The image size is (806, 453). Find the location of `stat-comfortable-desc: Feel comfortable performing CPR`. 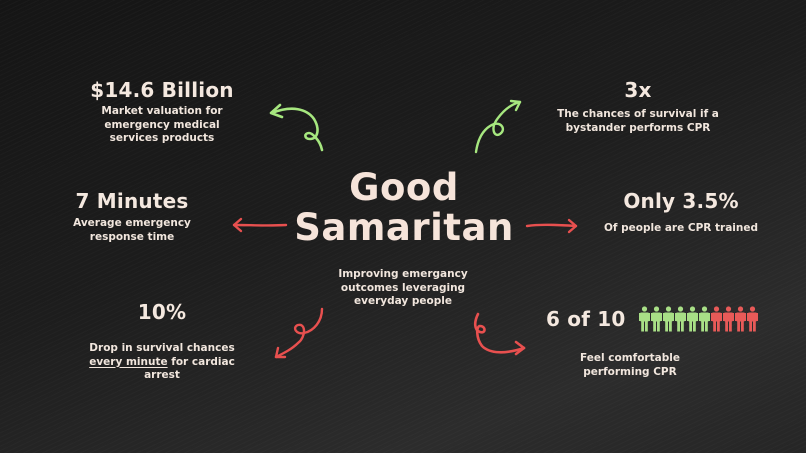

stat-comfortable-desc: Feel comfortable performing CPR is located at coordinates (630, 365).